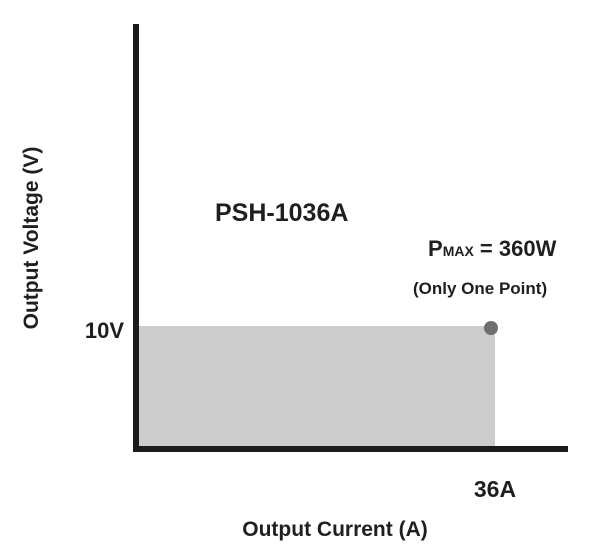 The image size is (613, 550). Describe the element at coordinates (515, 248) in the screenshot. I see `pmax-label-value: = 360W` at that location.